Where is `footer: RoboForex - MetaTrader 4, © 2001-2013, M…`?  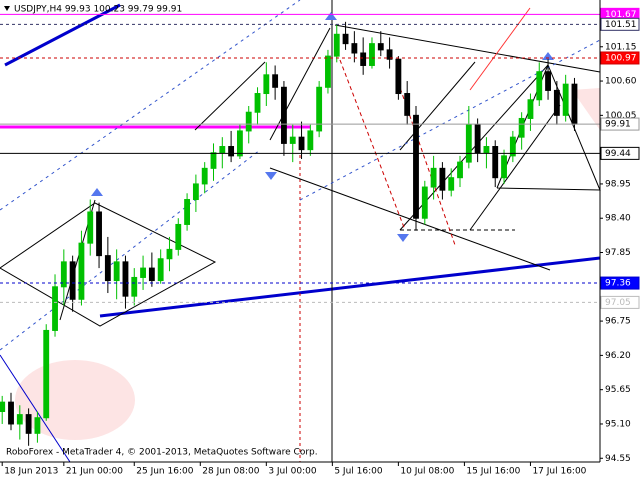 footer: RoboForex - MetaTrader 4, © 2001-2013, M… is located at coordinates (162, 453).